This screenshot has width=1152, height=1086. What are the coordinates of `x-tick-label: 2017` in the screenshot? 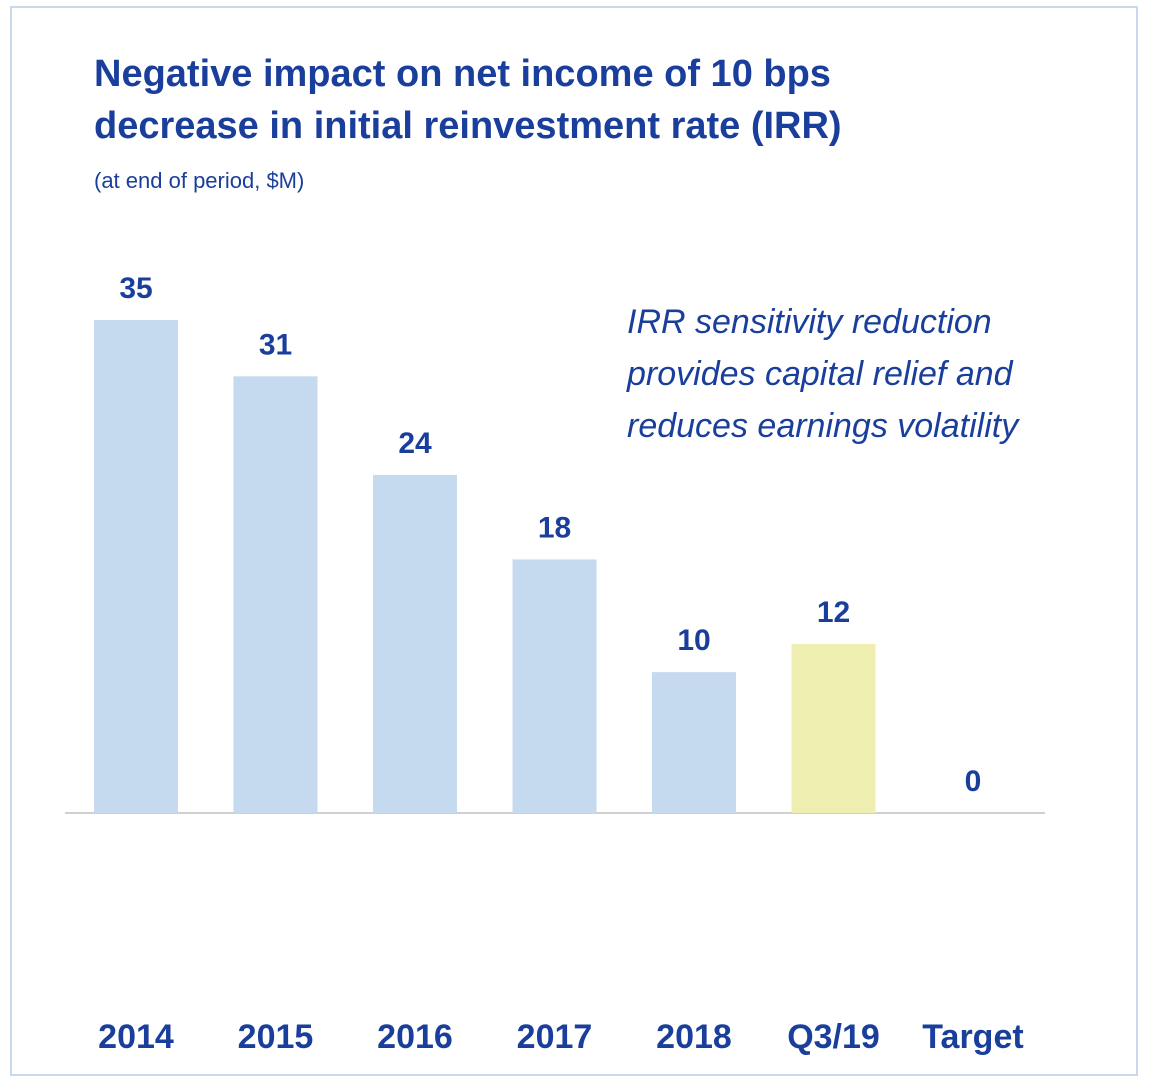 It's located at (555, 1037).